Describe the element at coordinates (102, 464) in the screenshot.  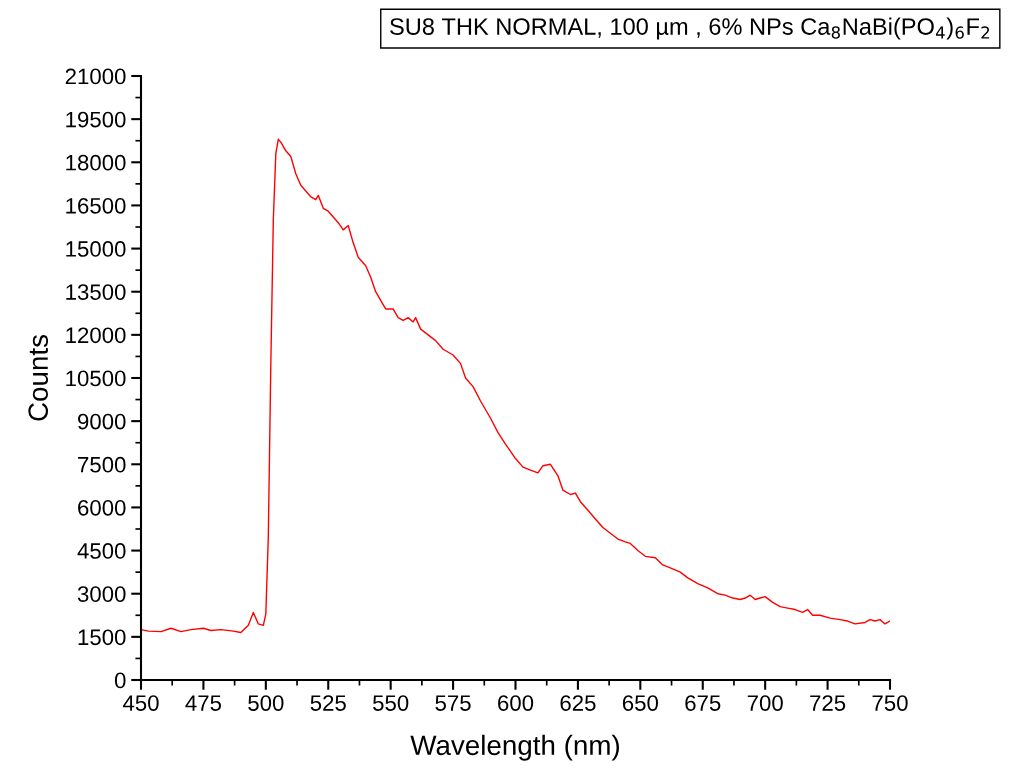
I see `y-tick-label: 7500` at that location.